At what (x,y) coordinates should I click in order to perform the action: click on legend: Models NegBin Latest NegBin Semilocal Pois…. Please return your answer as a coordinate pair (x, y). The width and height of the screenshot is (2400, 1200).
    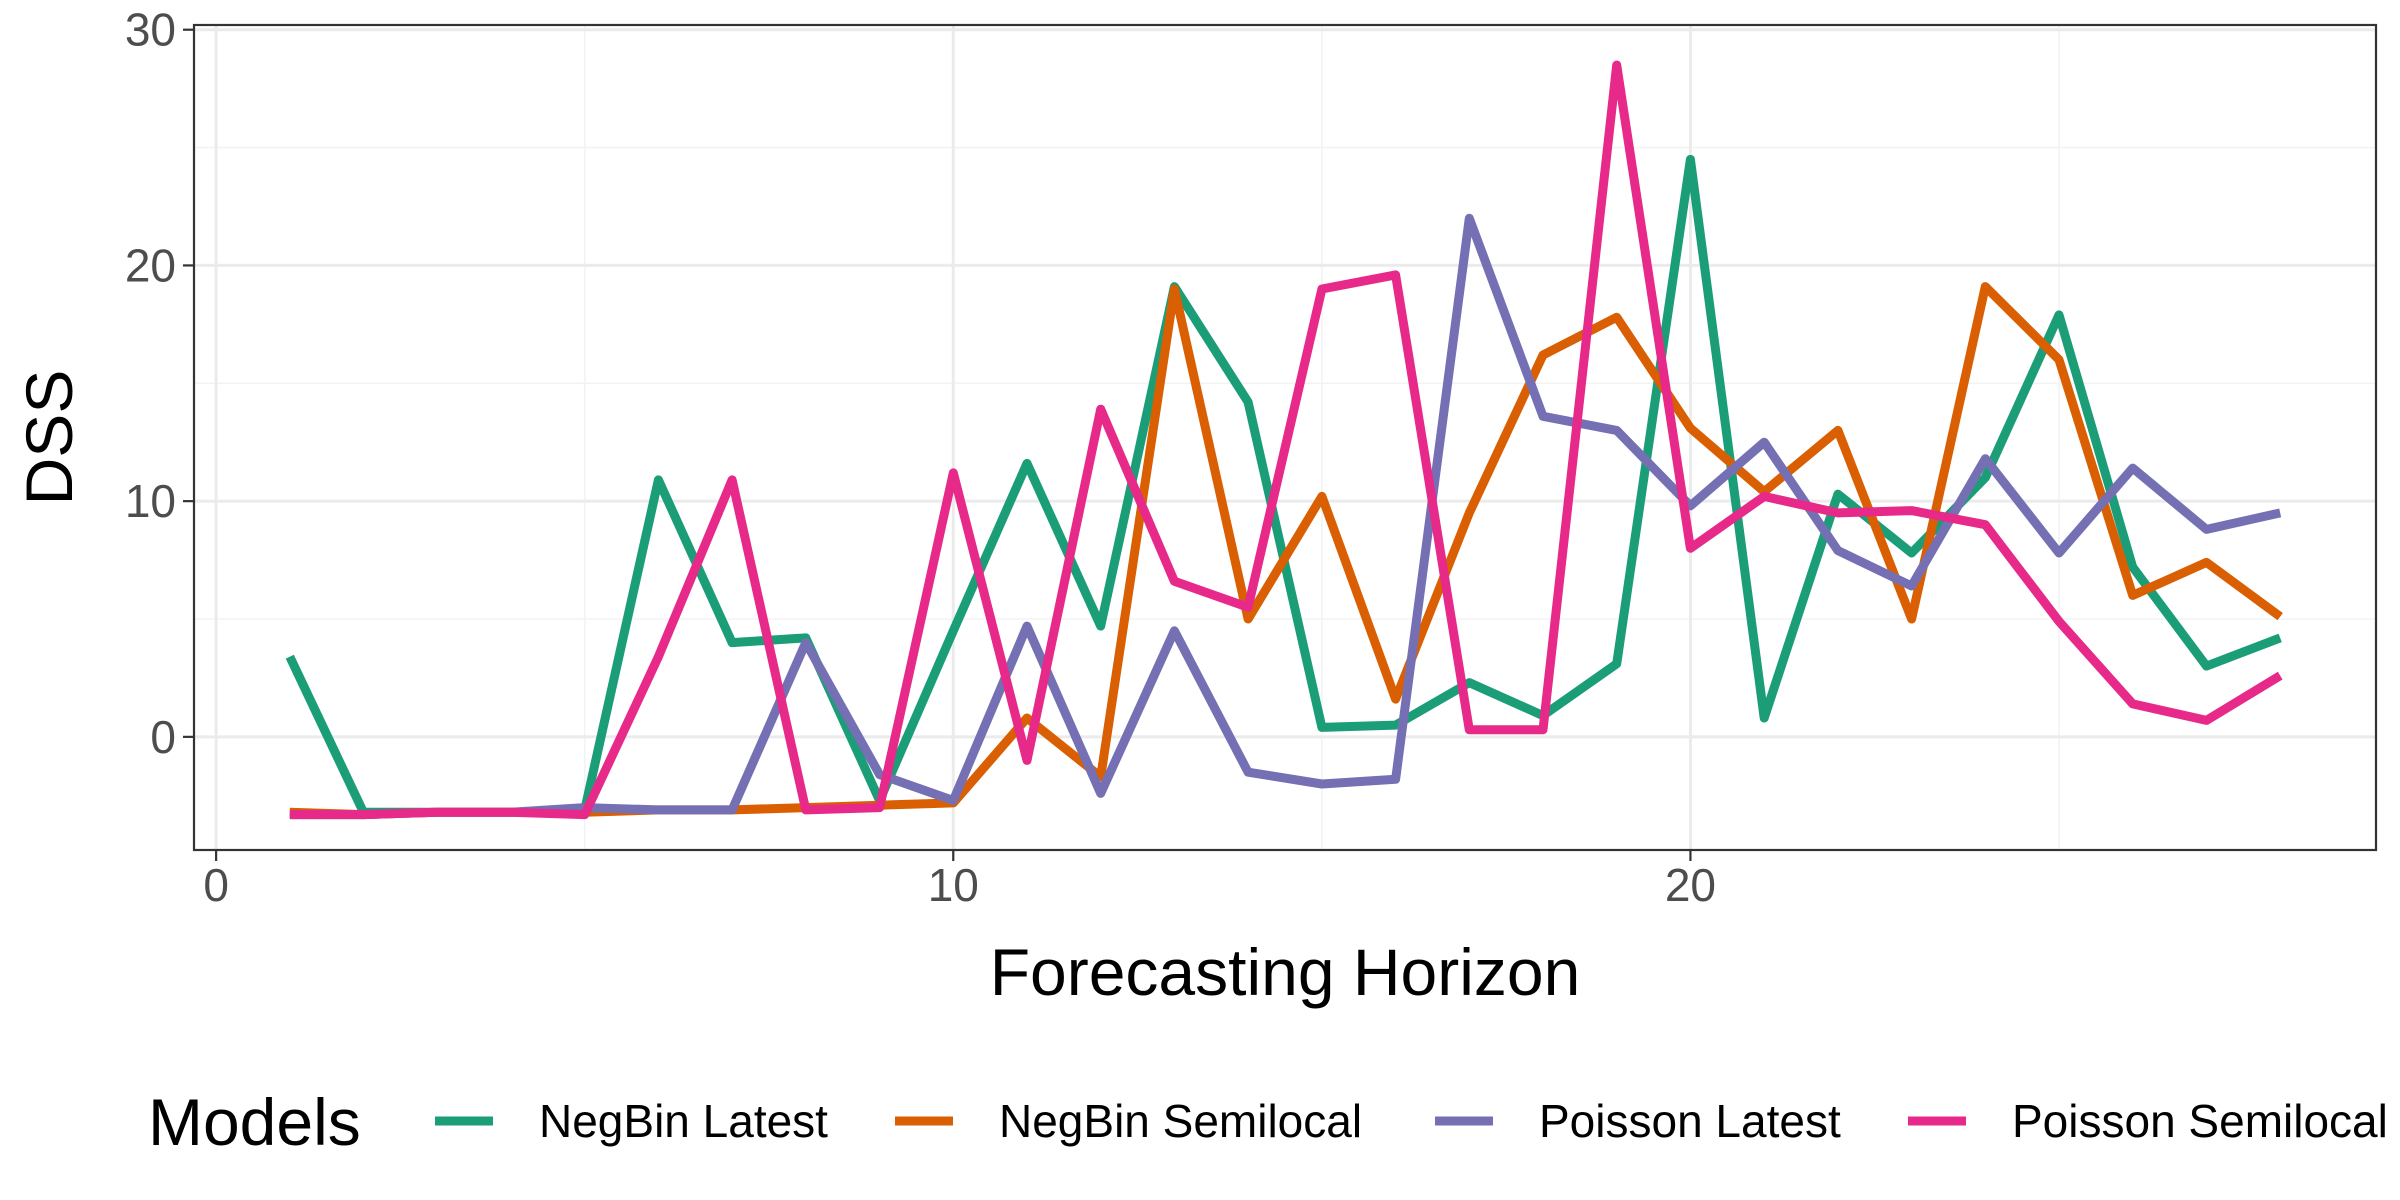
    Looking at the image, I should click on (1268, 1122).